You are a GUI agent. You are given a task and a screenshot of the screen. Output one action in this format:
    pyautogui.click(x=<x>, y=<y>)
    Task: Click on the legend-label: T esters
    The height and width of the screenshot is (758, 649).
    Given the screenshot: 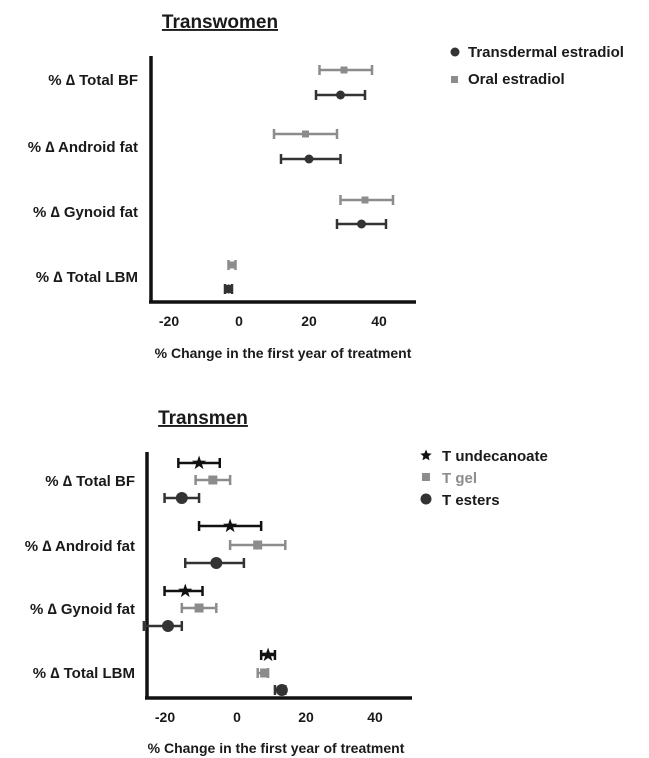 What is the action you would take?
    pyautogui.click(x=471, y=500)
    